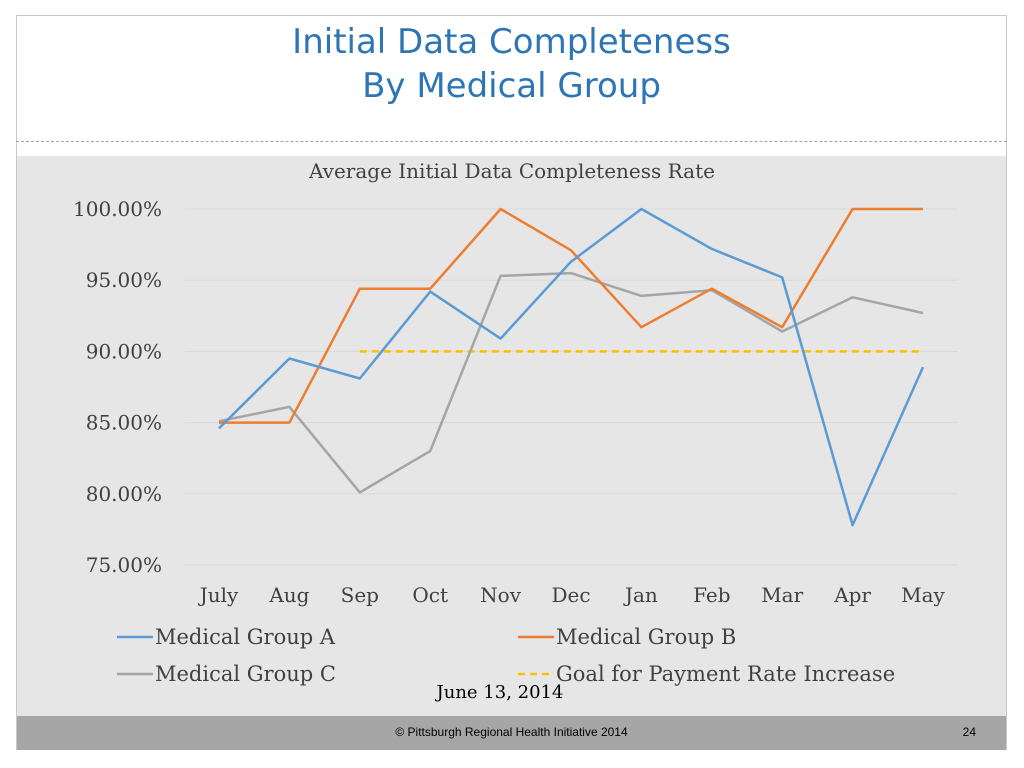  What do you see at coordinates (124, 423) in the screenshot?
I see `y-tick-label: 85.00%` at bounding box center [124, 423].